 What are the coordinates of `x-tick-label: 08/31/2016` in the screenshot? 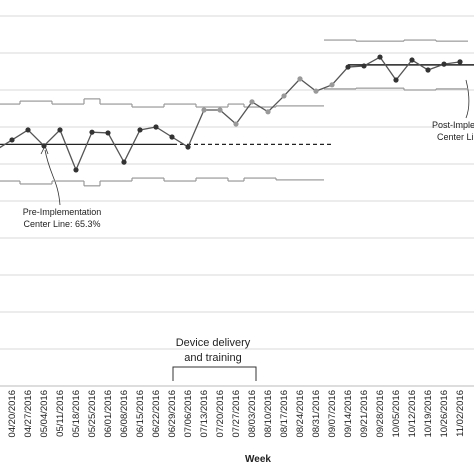 It's located at (316, 414).